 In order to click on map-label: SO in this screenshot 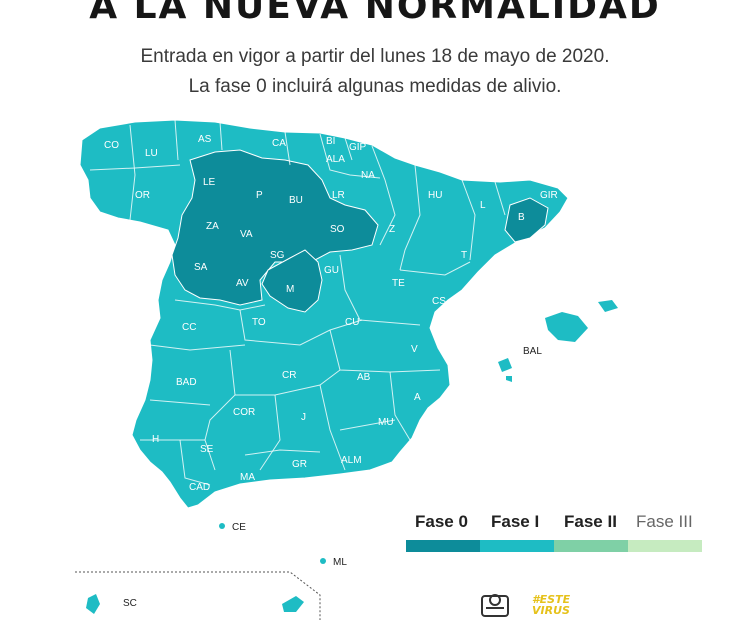, I will do `click(337, 229)`.